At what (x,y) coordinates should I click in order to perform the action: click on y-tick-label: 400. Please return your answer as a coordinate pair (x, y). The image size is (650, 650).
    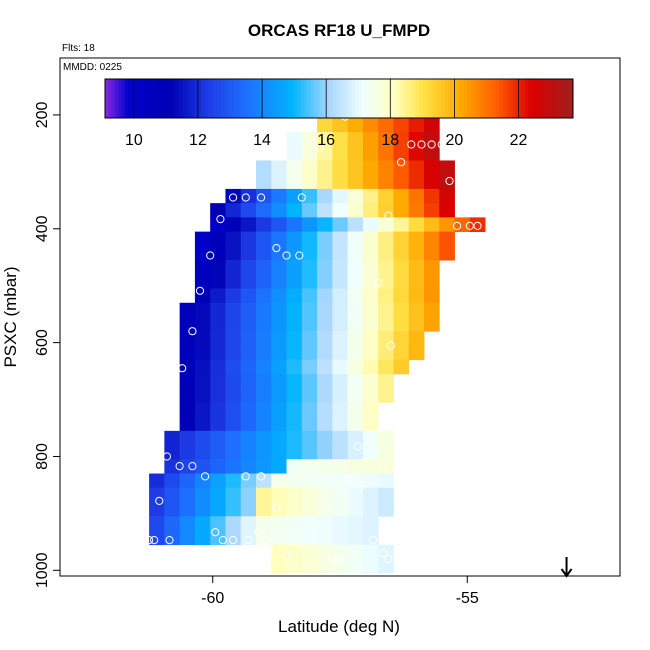
    Looking at the image, I should click on (42, 228).